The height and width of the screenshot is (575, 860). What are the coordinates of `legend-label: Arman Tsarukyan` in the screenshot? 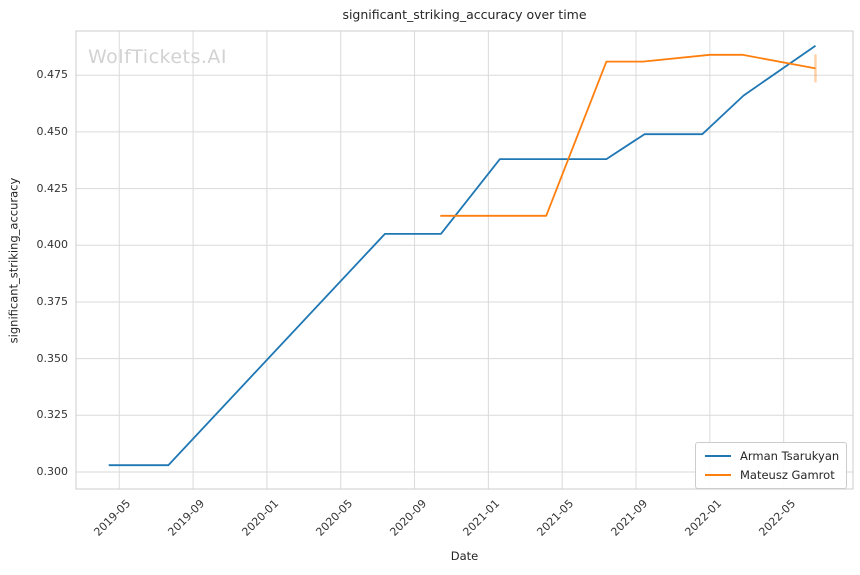 It's located at (790, 456).